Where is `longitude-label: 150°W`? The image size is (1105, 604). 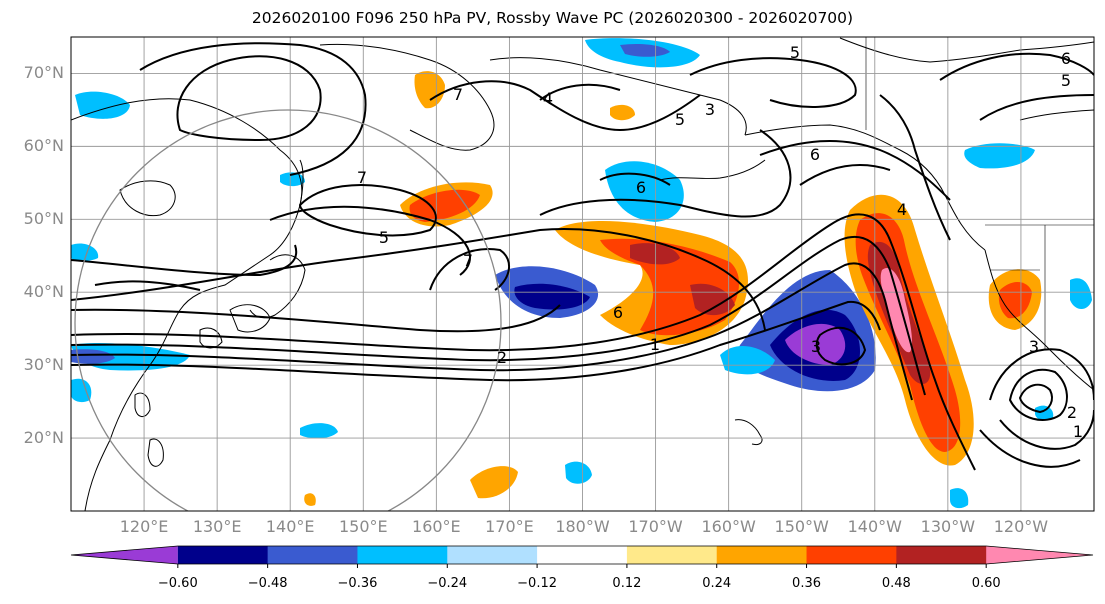
longitude-label: 150°W is located at coordinates (801, 526).